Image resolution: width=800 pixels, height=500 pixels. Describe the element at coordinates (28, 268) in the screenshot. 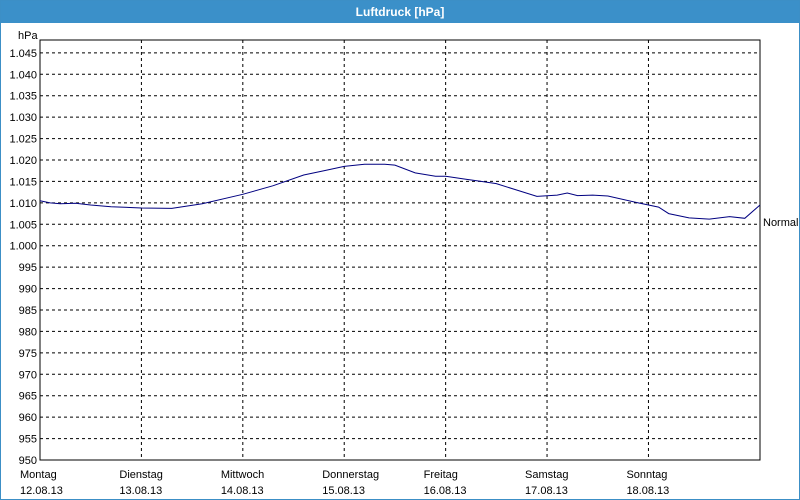

I see `y-tick-label: 995` at that location.